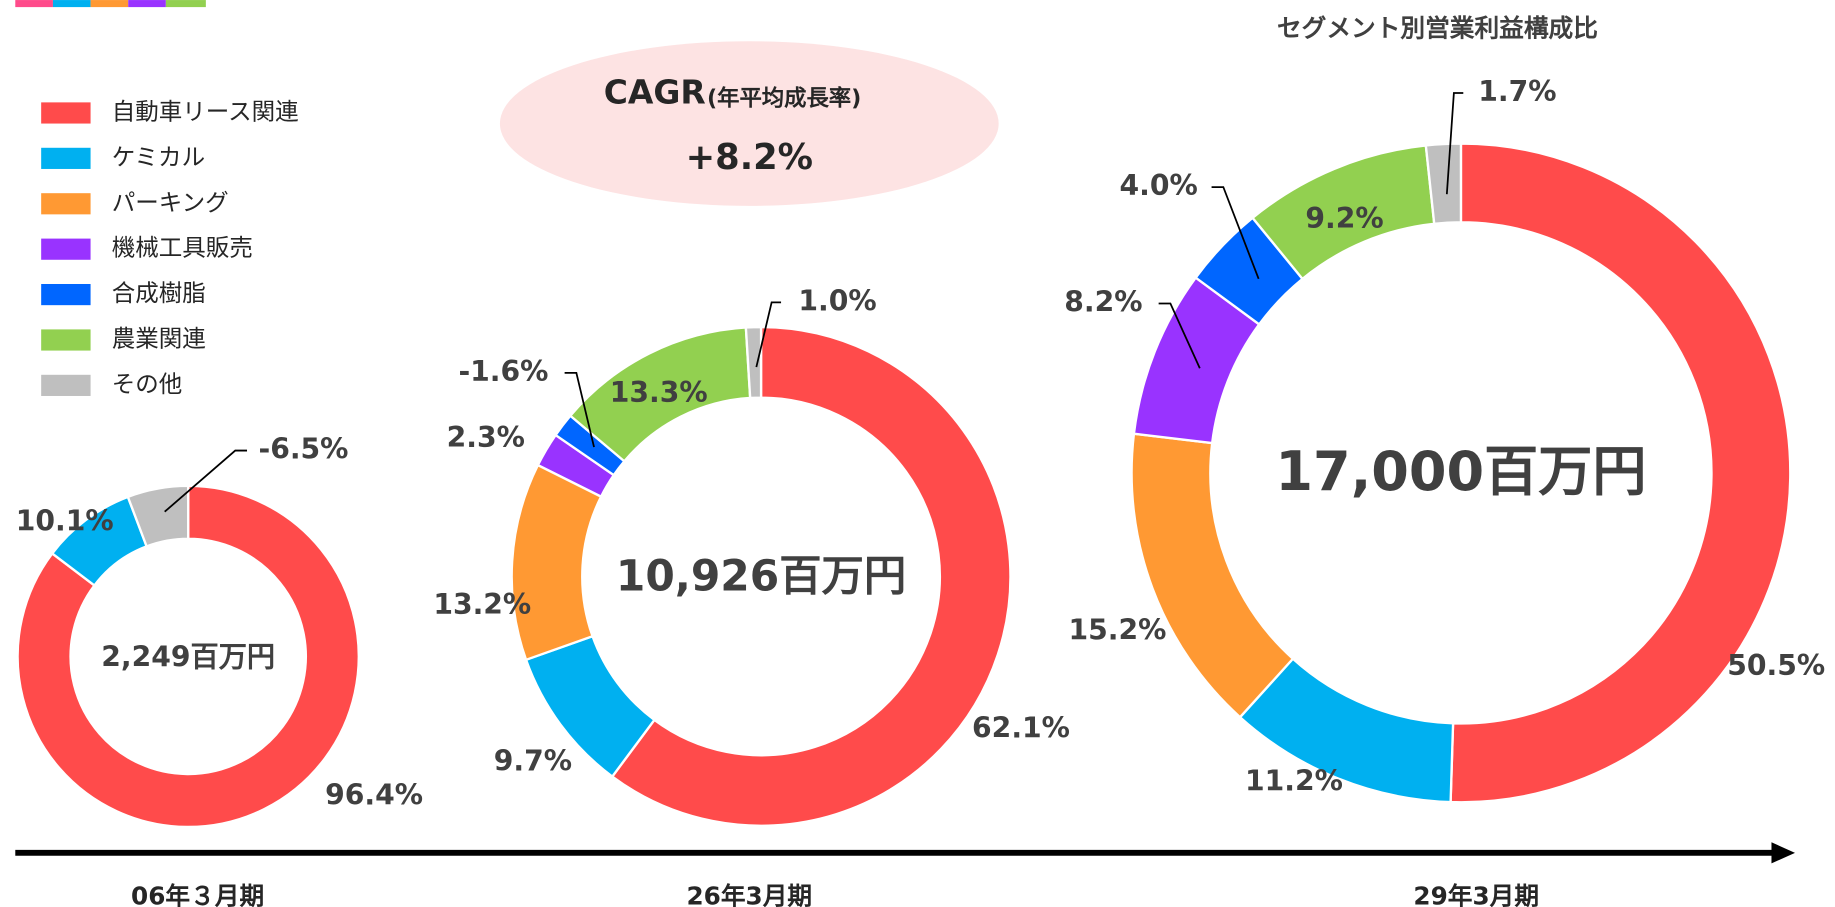 The height and width of the screenshot is (907, 1835). What do you see at coordinates (503, 371) in the screenshot?
I see `data-label: -1.6%` at bounding box center [503, 371].